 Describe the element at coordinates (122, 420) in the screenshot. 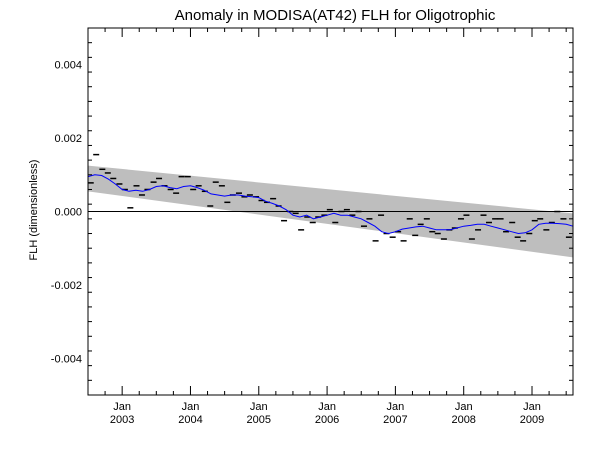

I see `x-tick-year-0: 2003` at that location.